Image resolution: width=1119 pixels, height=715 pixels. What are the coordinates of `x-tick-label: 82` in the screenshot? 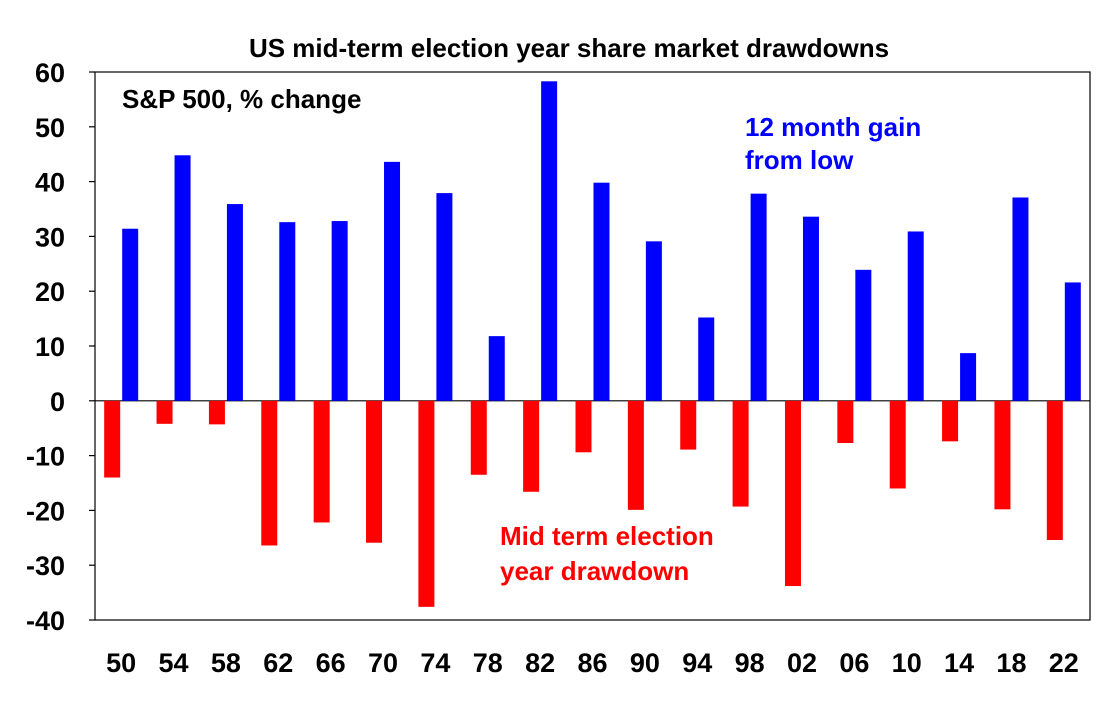 It's located at (540, 663).